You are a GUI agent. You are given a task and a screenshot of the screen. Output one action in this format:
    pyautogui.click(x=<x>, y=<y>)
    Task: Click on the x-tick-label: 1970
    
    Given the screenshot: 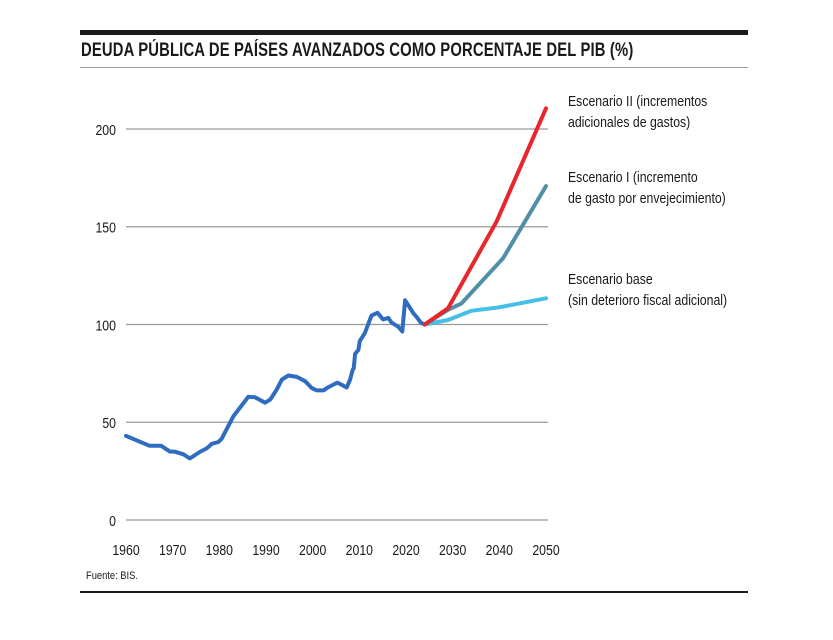 What is the action you would take?
    pyautogui.click(x=173, y=550)
    